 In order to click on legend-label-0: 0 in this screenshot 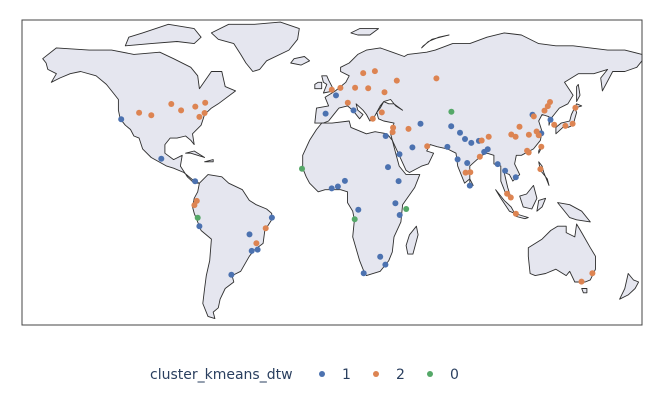, I will do `click(454, 375)`.